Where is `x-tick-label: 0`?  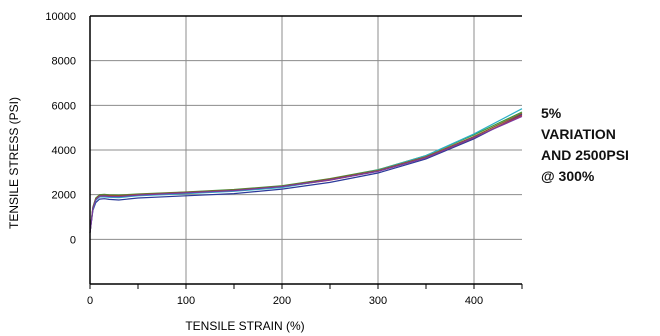
x-tick-label: 0 is located at coordinates (90, 301).